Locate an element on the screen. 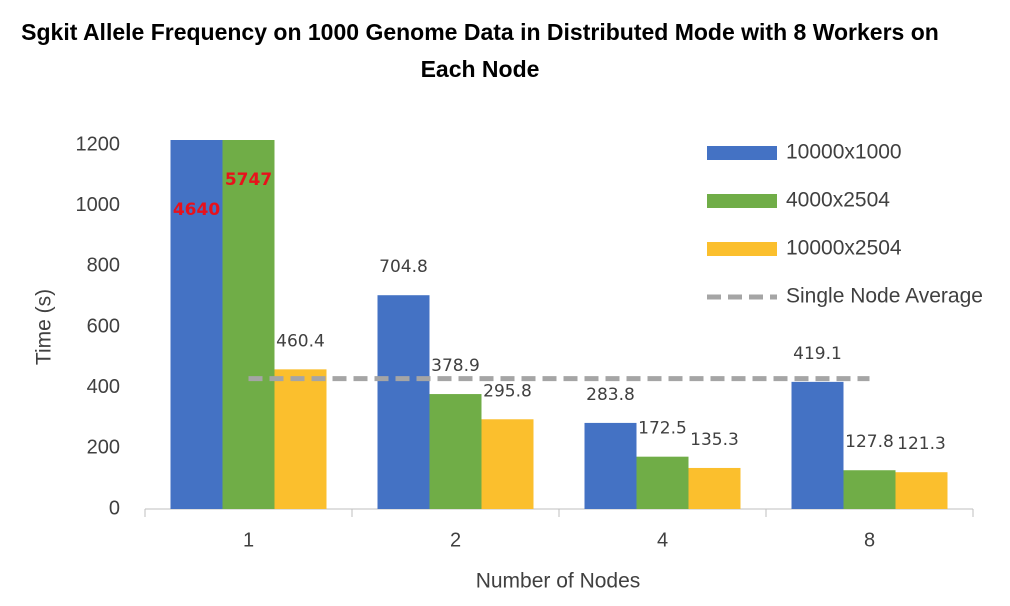 The image size is (1010, 606). y-tick-label: 1000 is located at coordinates (98, 205).